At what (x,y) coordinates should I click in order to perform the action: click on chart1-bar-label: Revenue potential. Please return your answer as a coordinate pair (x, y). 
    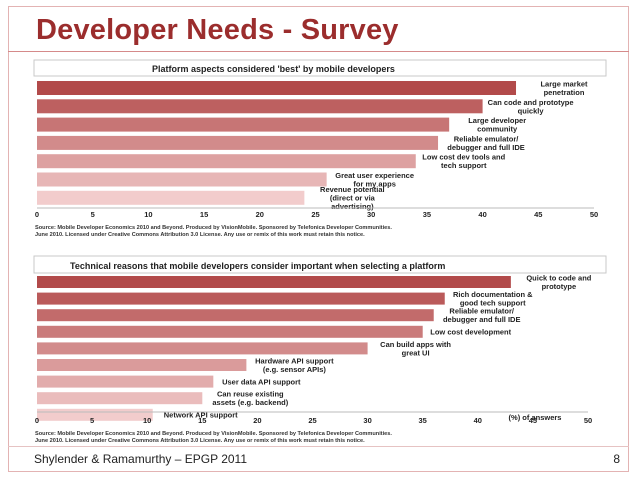
    Looking at the image, I should click on (352, 189).